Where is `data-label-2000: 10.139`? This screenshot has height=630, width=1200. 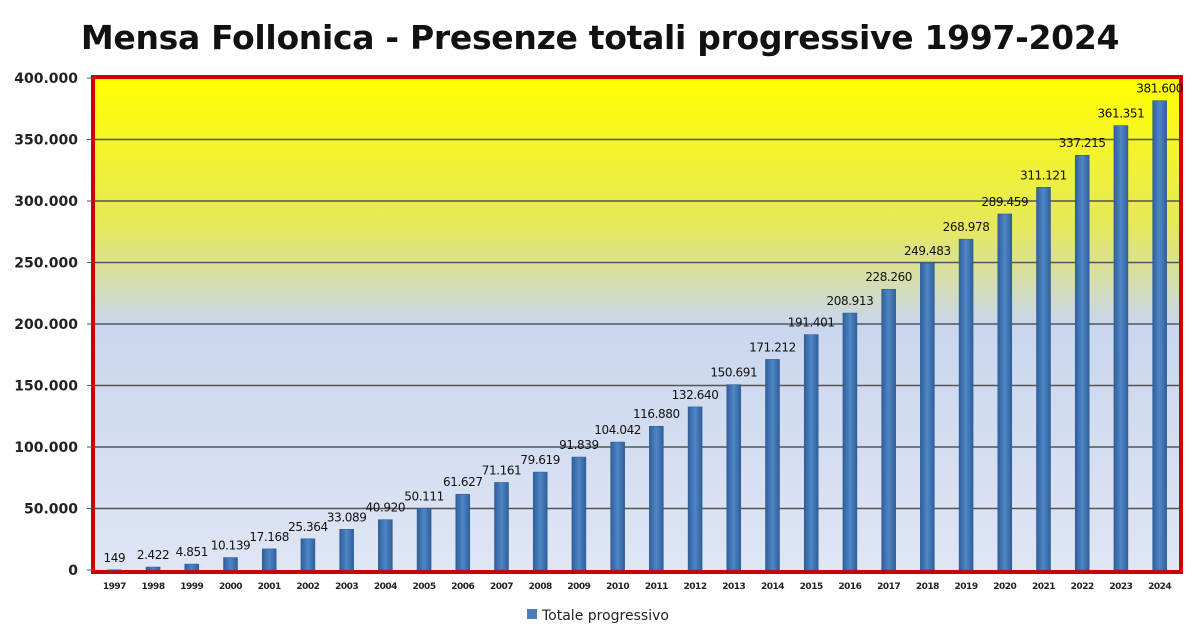 data-label-2000: 10.139 is located at coordinates (231, 546).